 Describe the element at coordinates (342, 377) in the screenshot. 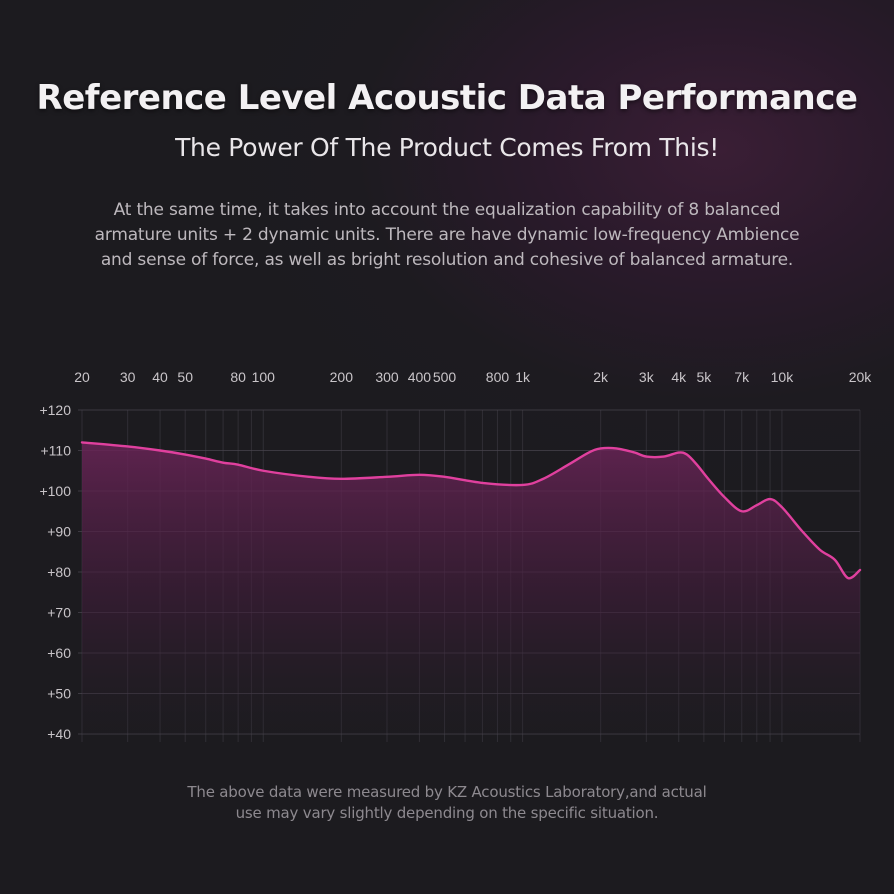

I see `x-tick-label: 200` at that location.